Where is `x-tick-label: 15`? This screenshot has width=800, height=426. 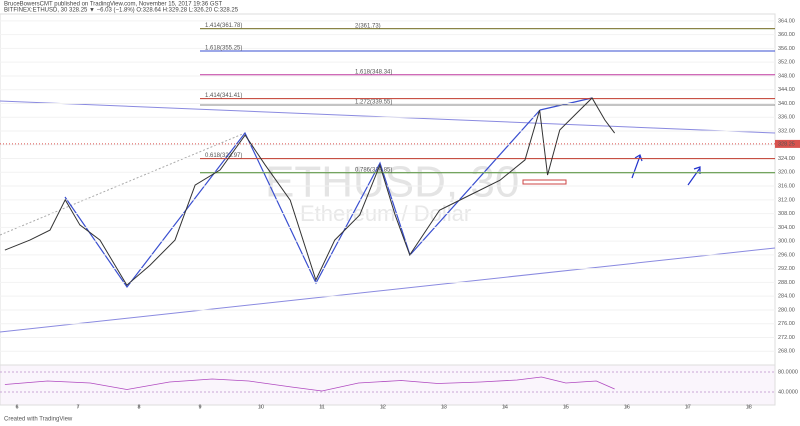 x-tick-label: 15 is located at coordinates (566, 407).